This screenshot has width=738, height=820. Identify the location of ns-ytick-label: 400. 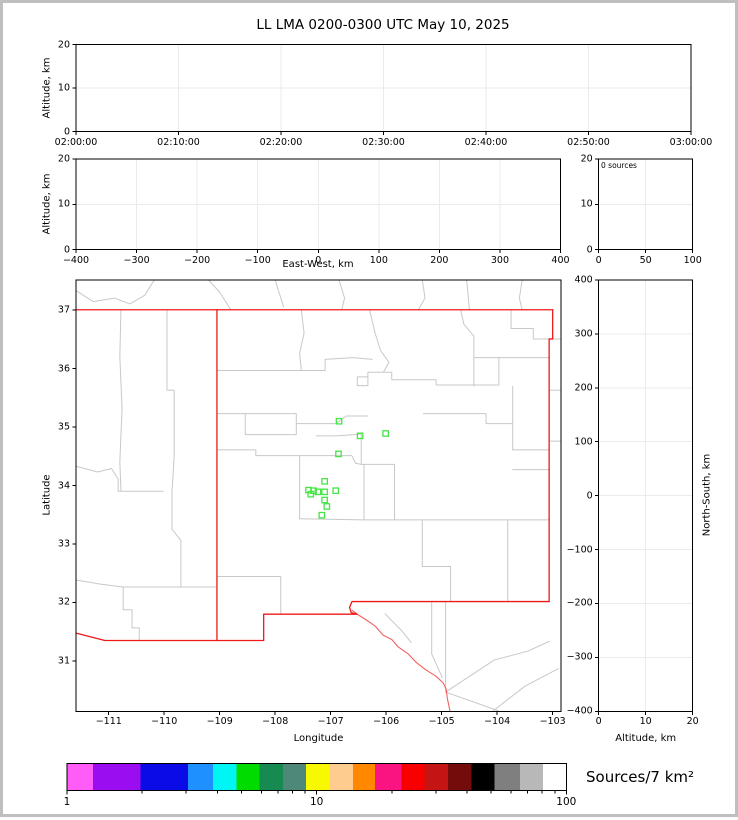
(583, 280).